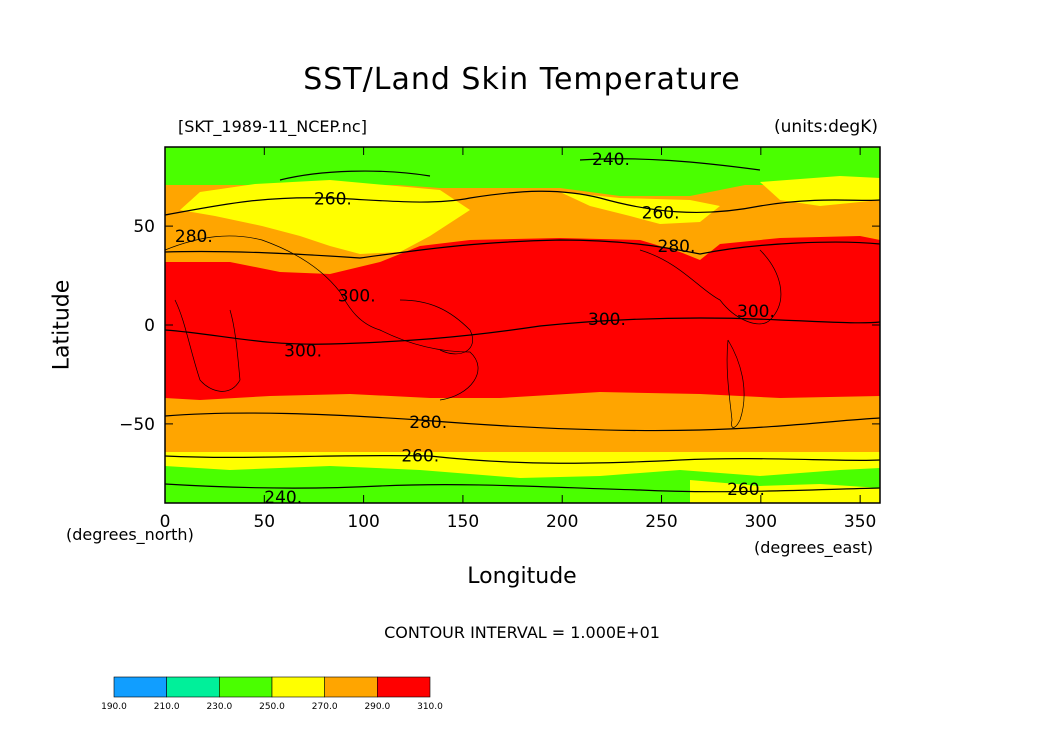  Describe the element at coordinates (522, 171) in the screenshot. I see `arctic-band-edge` at that location.